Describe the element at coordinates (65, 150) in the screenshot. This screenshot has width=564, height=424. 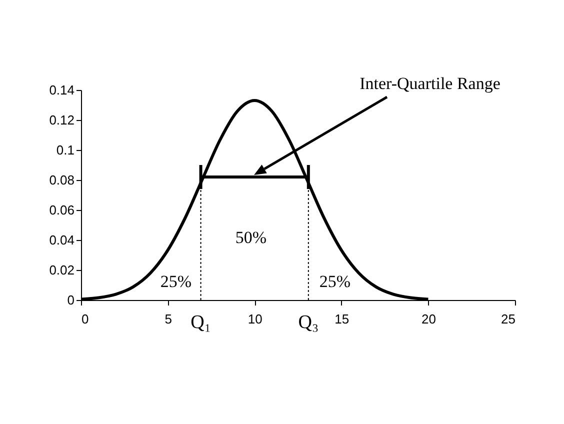
I see `y-tick-label: 0.1` at that location.